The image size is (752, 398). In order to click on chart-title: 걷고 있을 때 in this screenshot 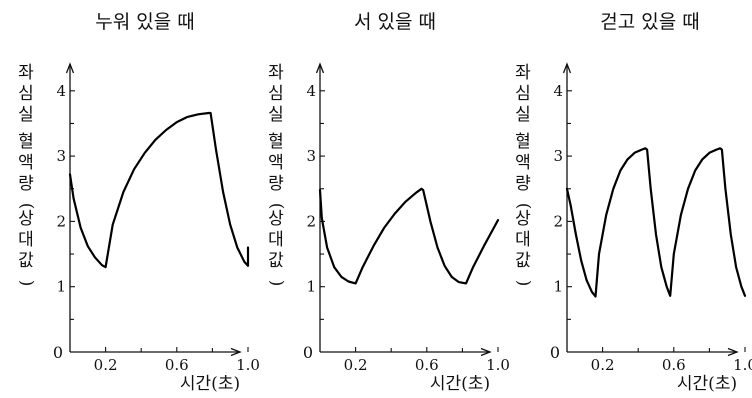, I will do `click(649, 22)`.